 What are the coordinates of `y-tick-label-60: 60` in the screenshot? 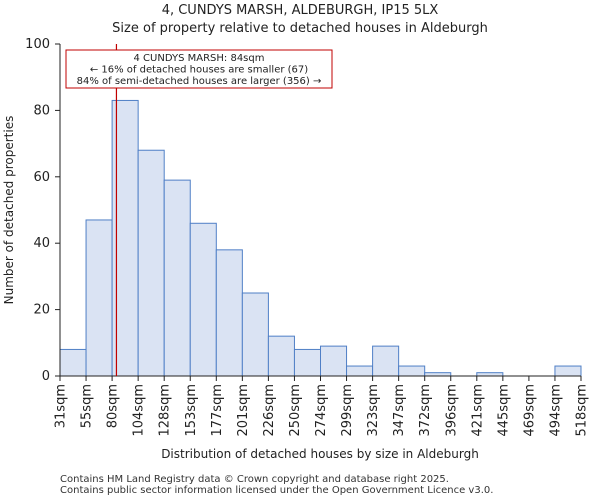 It's located at (41, 177).